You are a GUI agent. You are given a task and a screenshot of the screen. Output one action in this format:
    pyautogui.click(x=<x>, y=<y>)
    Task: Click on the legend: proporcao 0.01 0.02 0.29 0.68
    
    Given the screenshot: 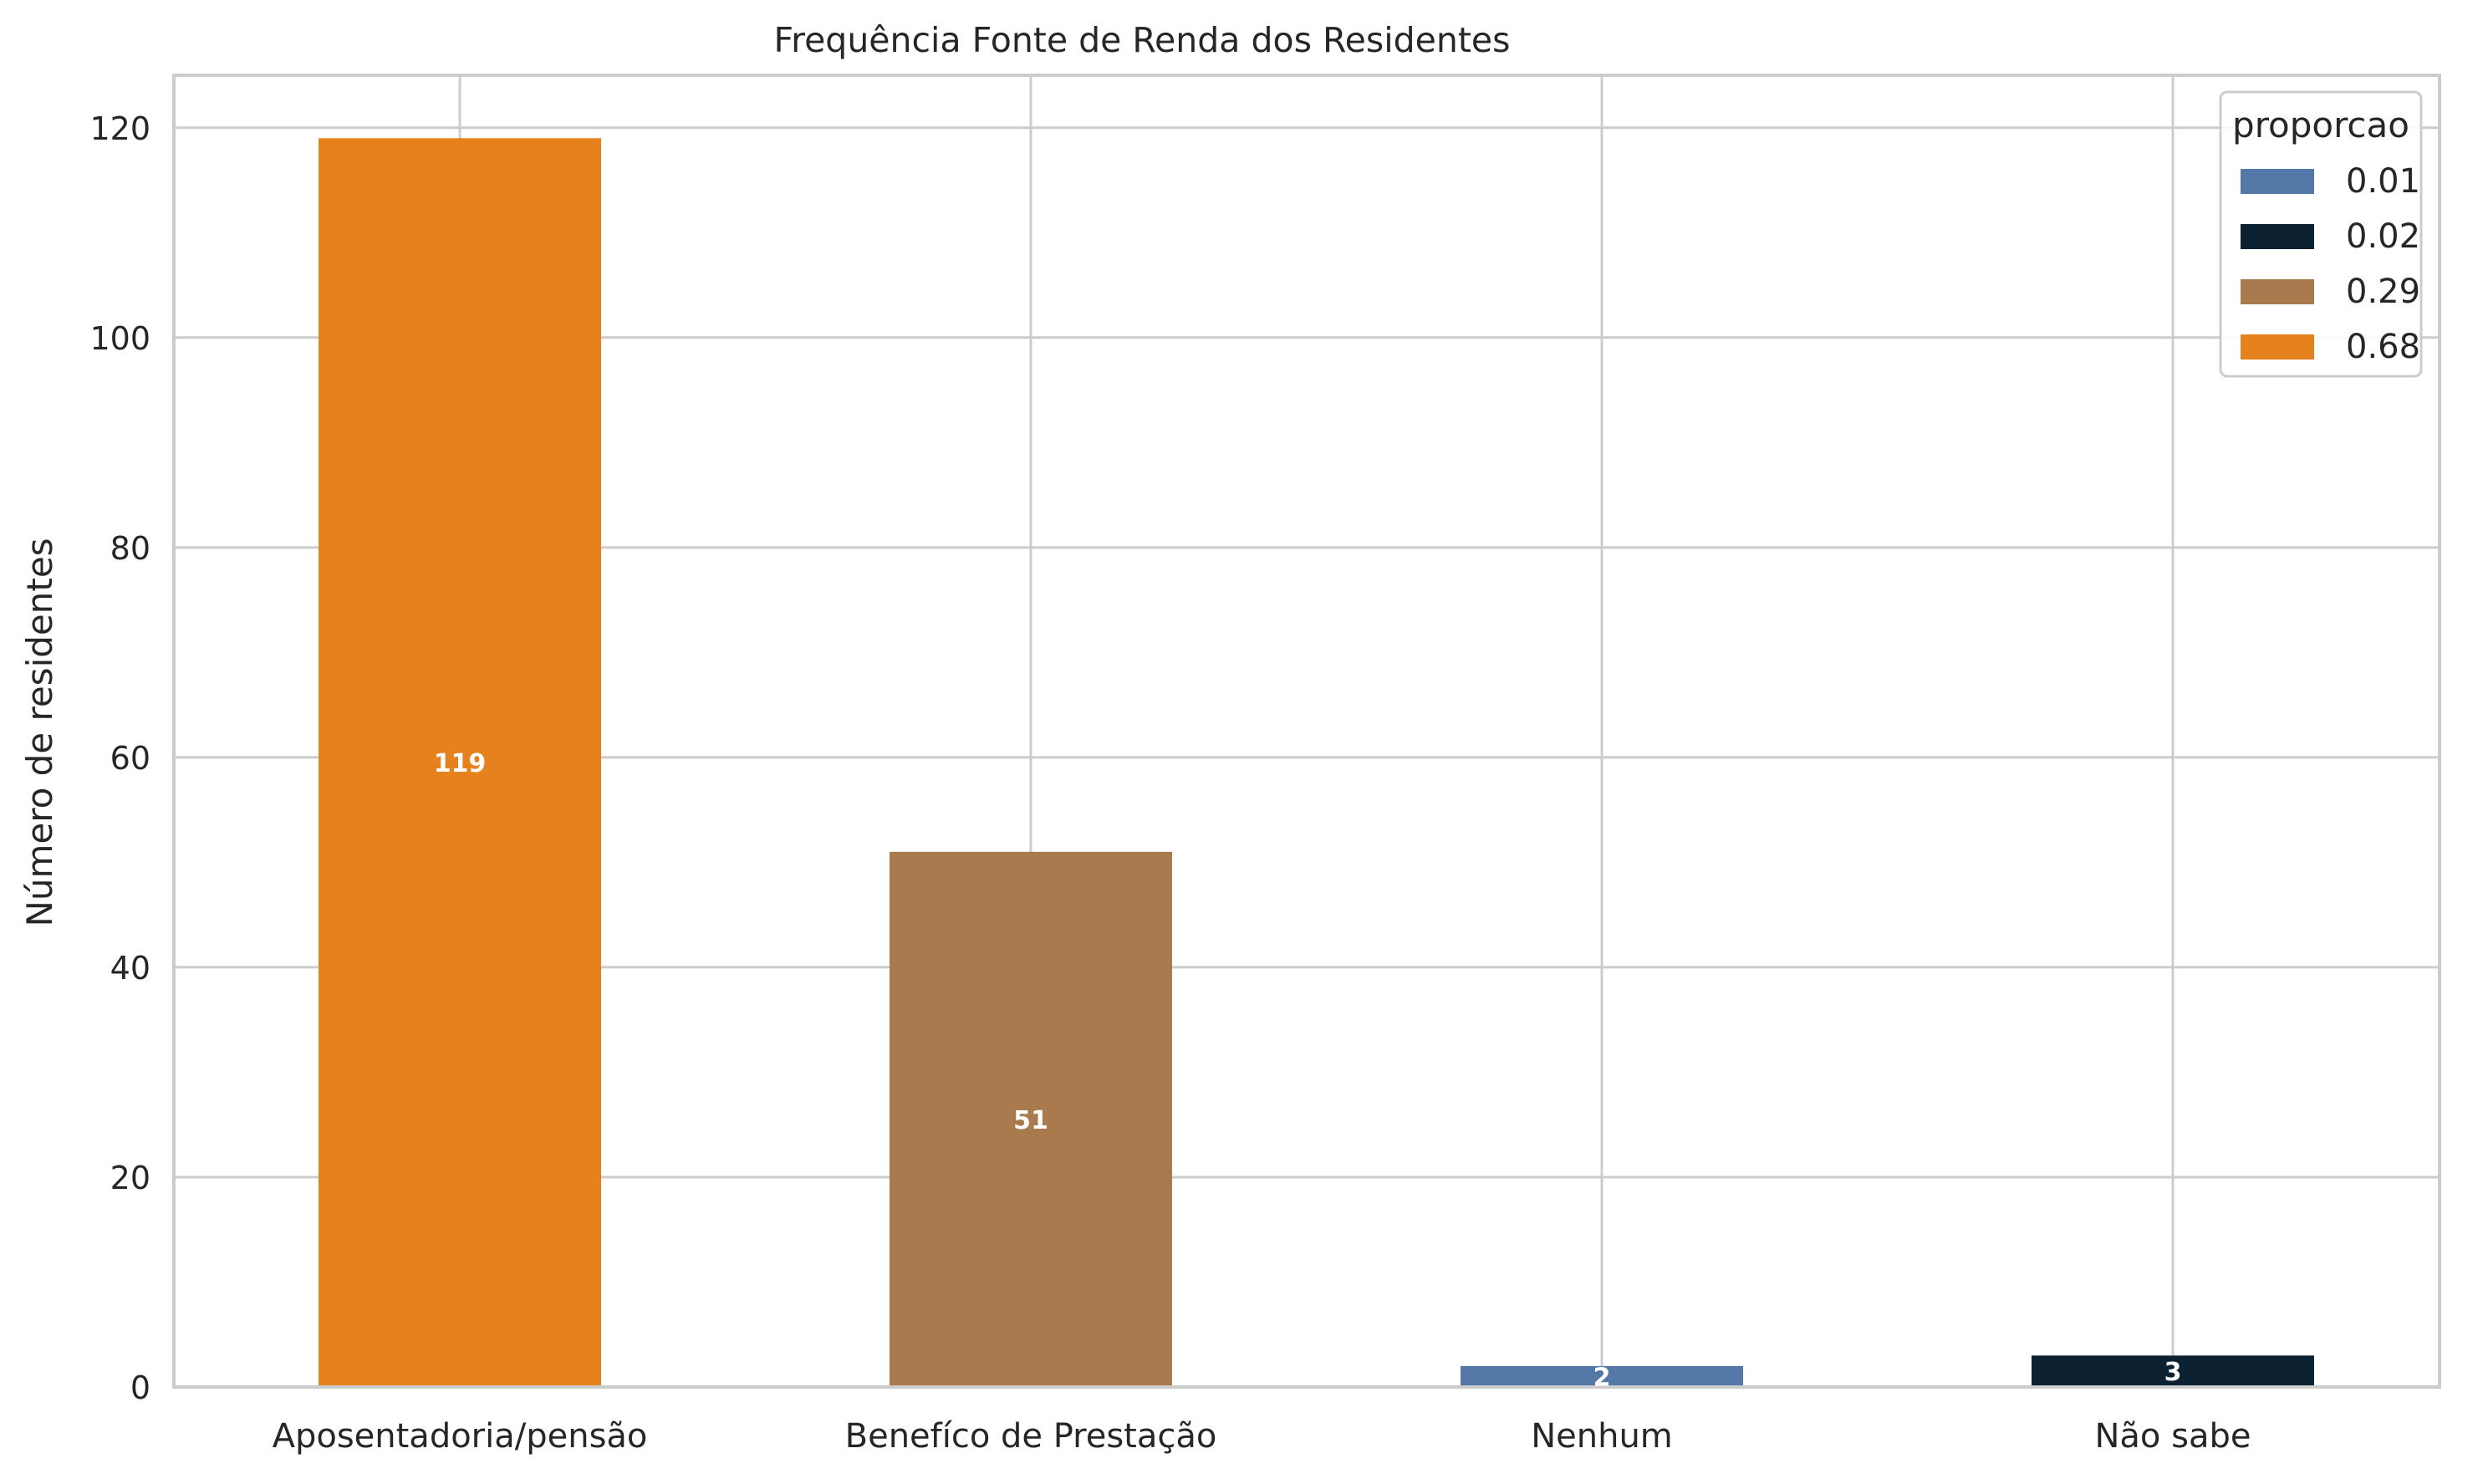 What is the action you would take?
    pyautogui.click(x=2321, y=234)
    